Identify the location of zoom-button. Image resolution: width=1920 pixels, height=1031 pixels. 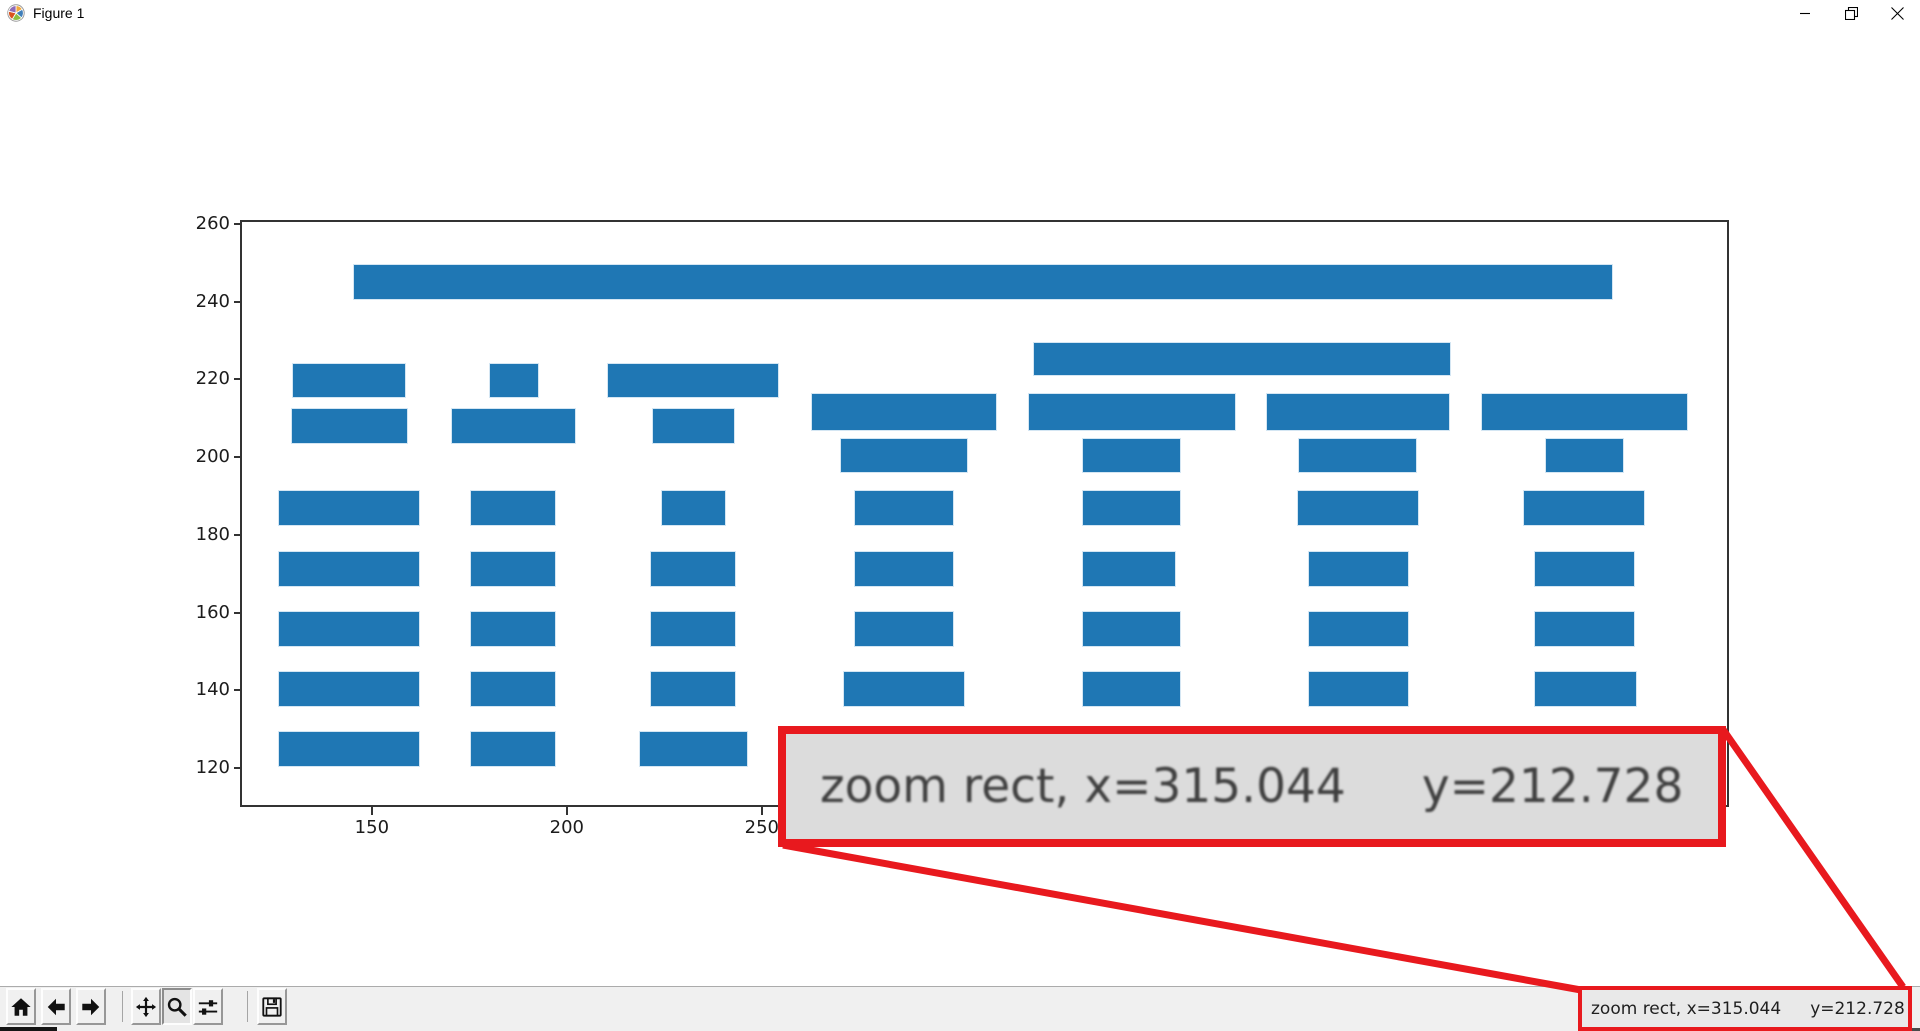
(177, 1006).